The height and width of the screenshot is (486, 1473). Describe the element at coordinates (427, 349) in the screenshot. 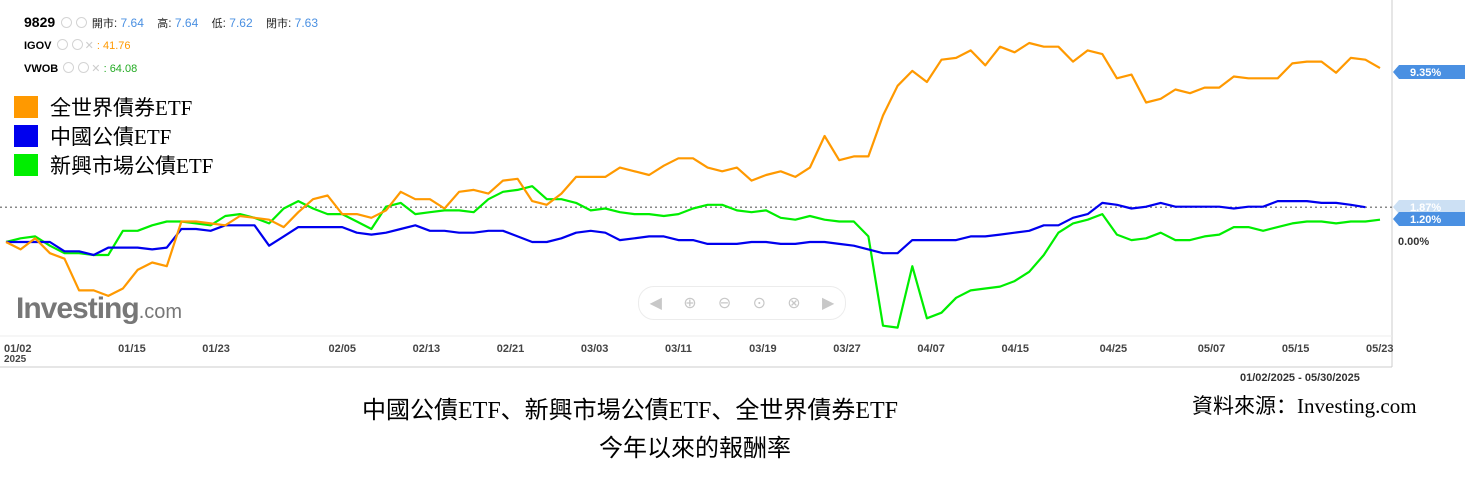

I see `x-tick-label: 02/13` at that location.